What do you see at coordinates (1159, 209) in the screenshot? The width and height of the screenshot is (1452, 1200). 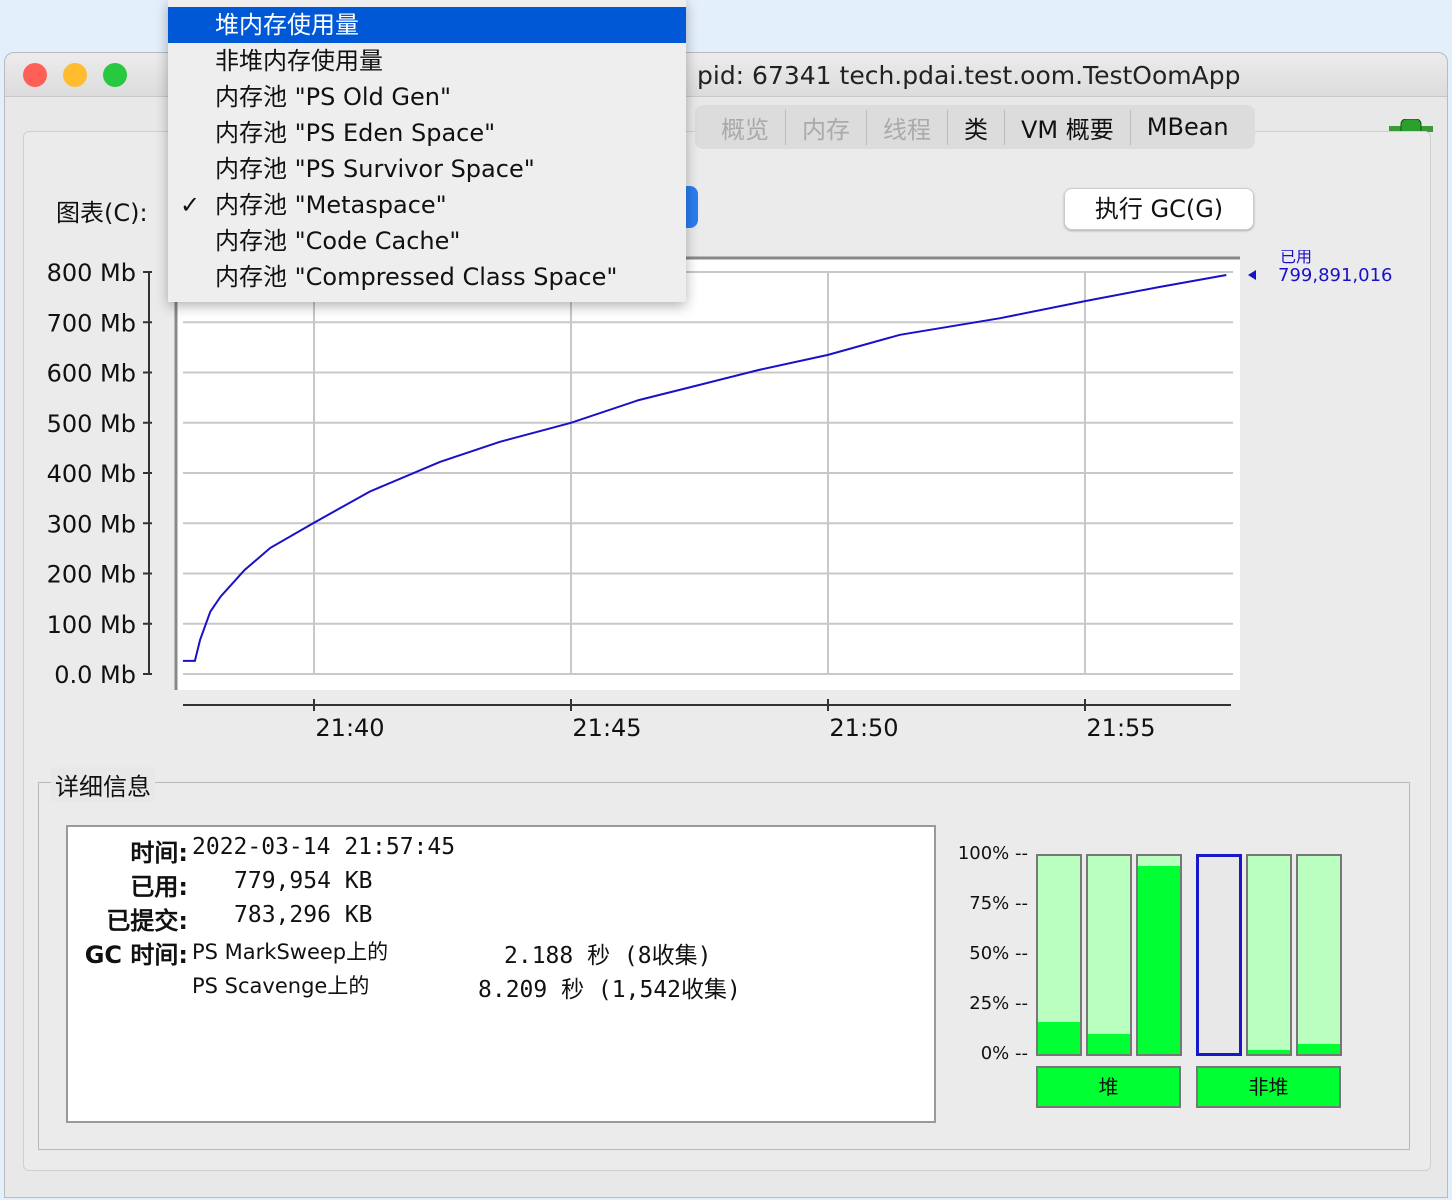 I see `perform-gc-button: 执行 GC(G)` at bounding box center [1159, 209].